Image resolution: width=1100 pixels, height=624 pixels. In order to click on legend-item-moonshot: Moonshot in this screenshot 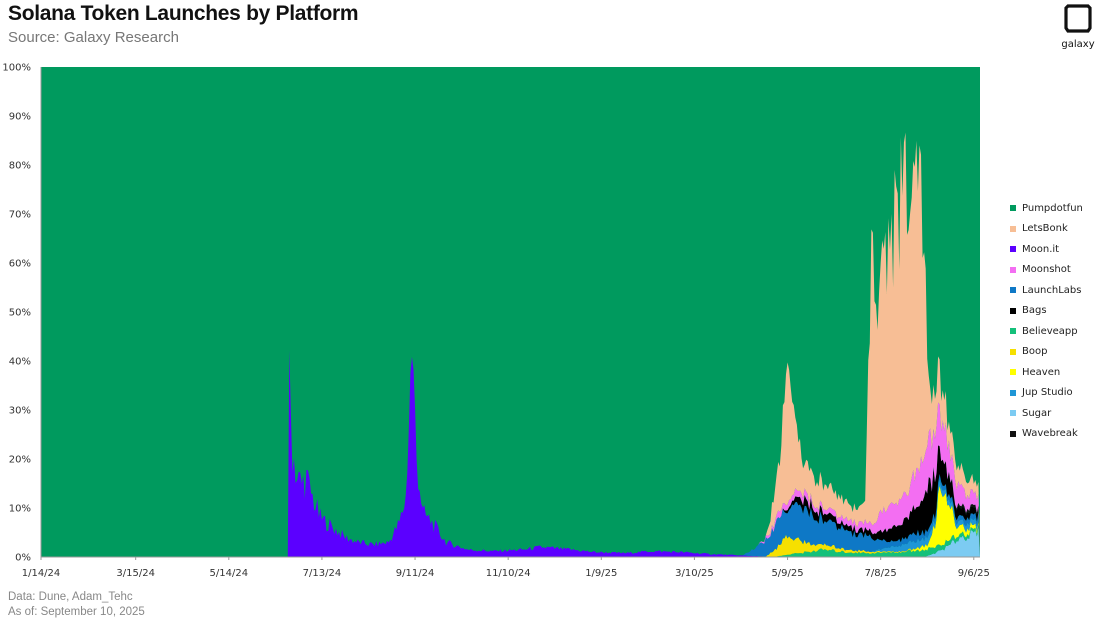, I will do `click(1054, 270)`.